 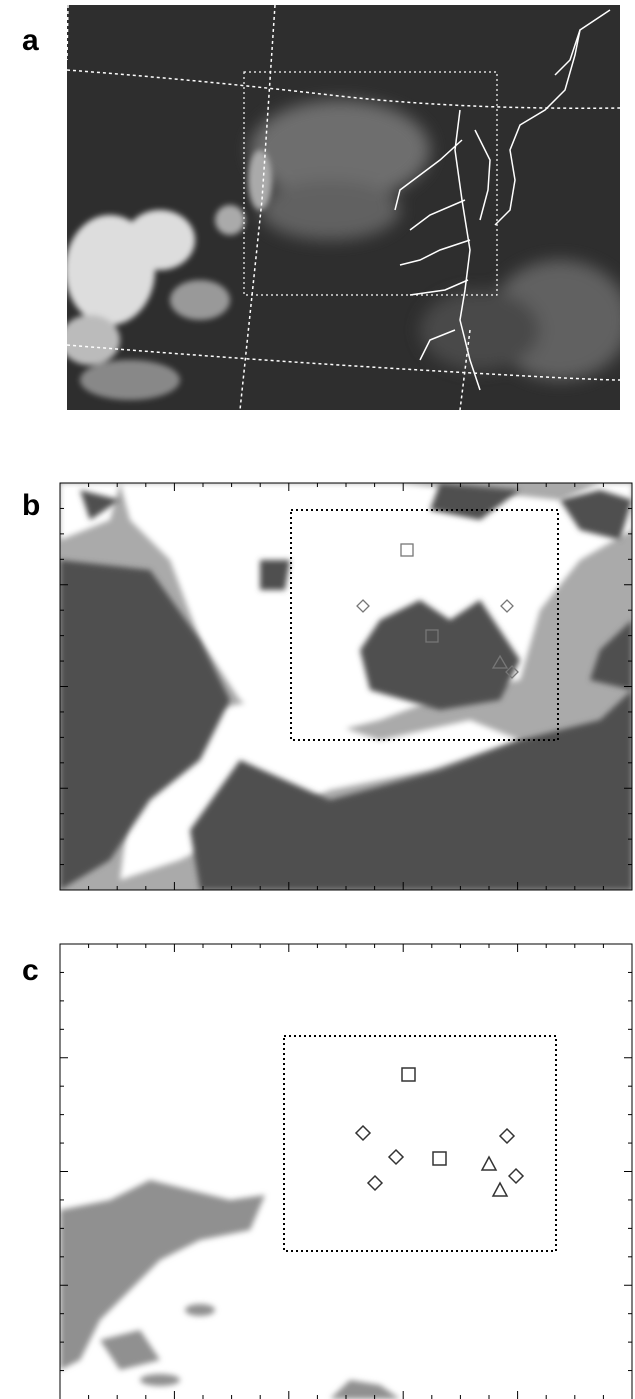 I want to click on panel-label: c, so click(x=30, y=970).